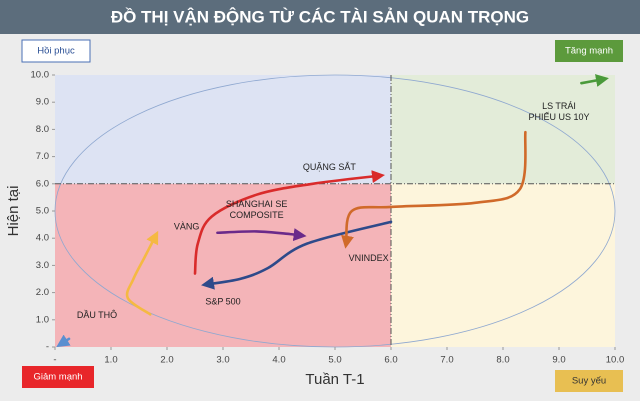 The height and width of the screenshot is (401, 640). What do you see at coordinates (615, 360) in the screenshot?
I see `x-tick-label: 10.0` at bounding box center [615, 360].